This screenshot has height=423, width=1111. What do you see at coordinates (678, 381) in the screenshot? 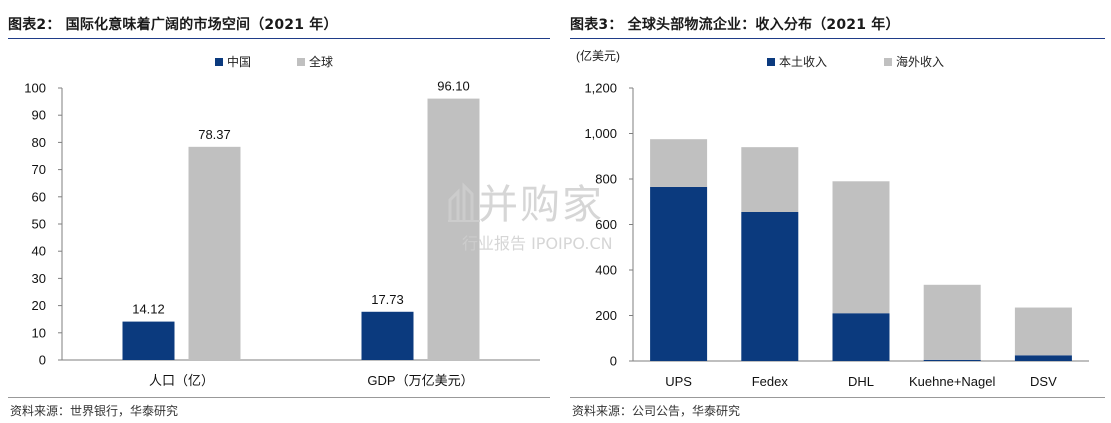
I see `x-tick-label: UPS` at bounding box center [678, 381].